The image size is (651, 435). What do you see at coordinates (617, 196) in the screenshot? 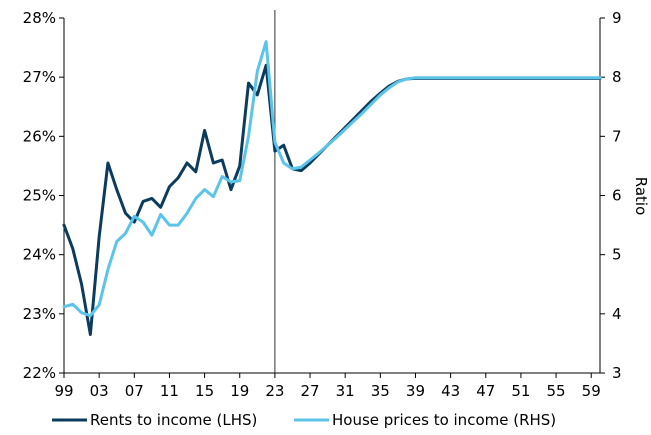
I see `right-tick-label: 6` at bounding box center [617, 196].